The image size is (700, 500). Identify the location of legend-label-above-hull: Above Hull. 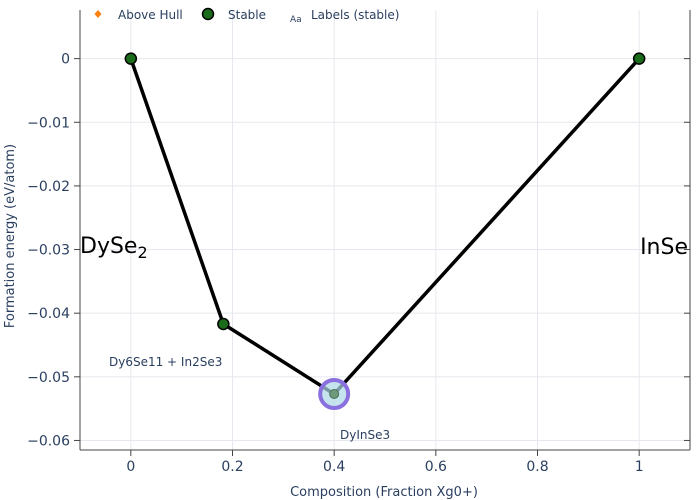
(150, 15).